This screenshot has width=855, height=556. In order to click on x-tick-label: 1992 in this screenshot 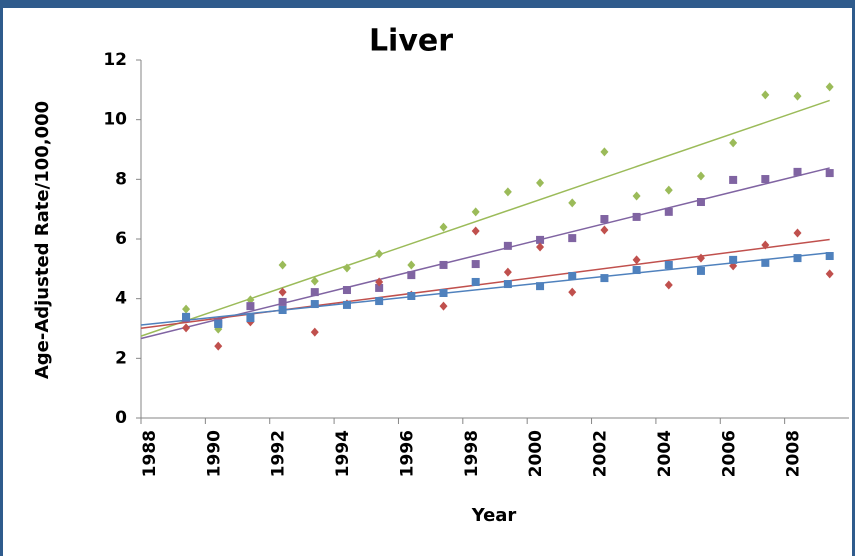, I will do `click(279, 453)`.